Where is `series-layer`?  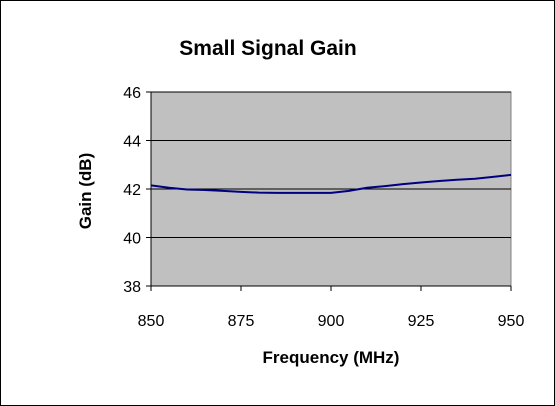 series-layer is located at coordinates (331, 183).